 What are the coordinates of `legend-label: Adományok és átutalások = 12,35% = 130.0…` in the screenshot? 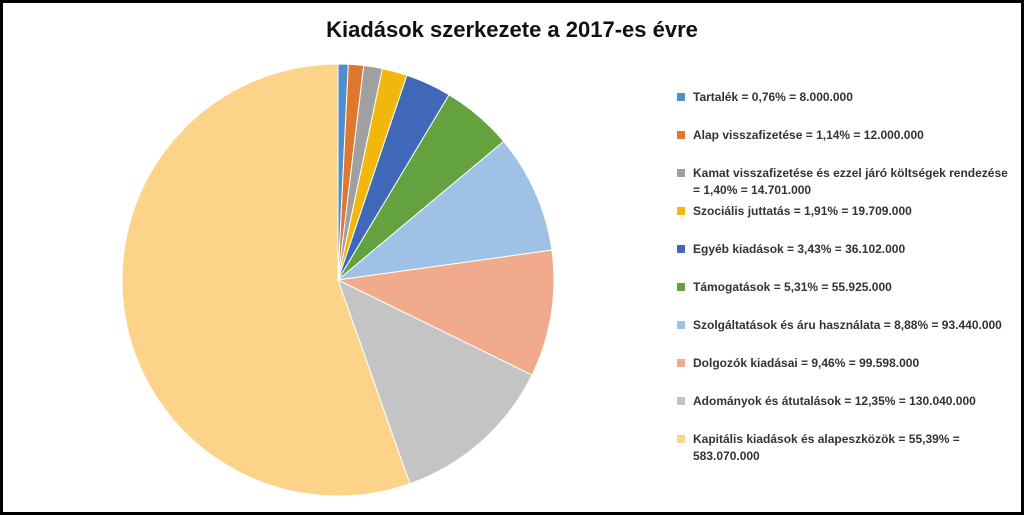 It's located at (834, 401).